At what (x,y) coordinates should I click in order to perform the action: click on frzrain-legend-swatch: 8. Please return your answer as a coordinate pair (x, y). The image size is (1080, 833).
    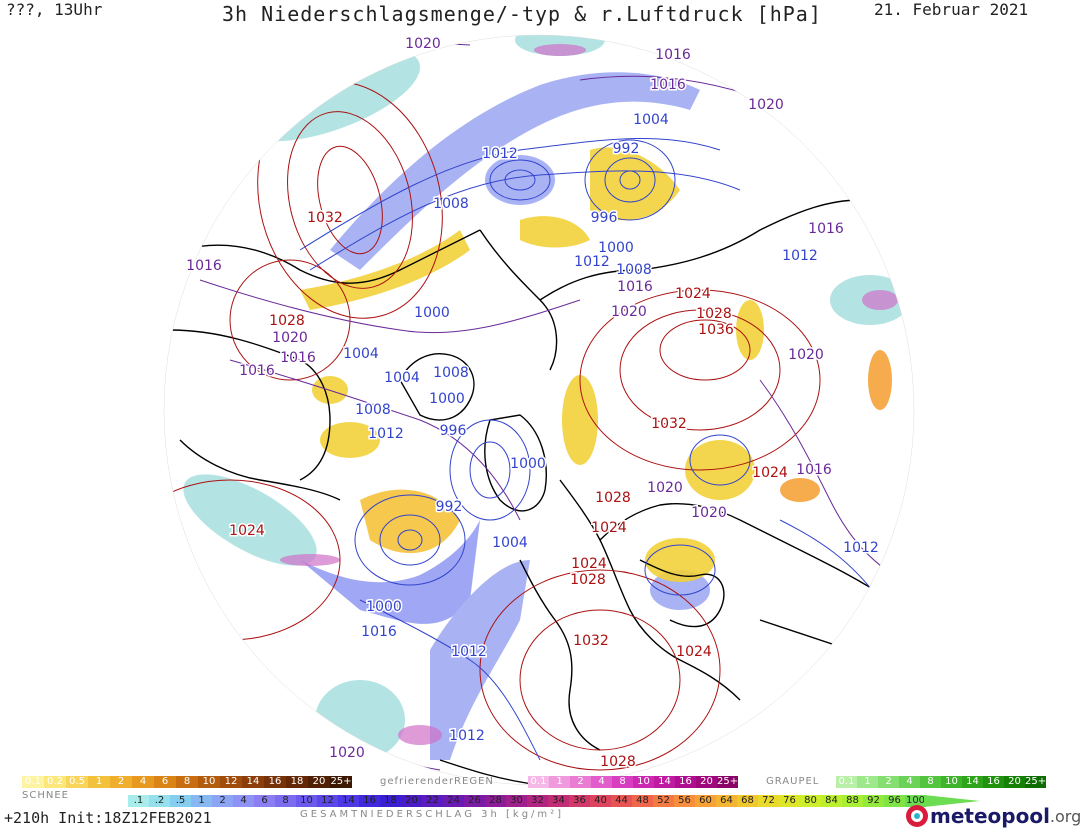
    Looking at the image, I should click on (622, 782).